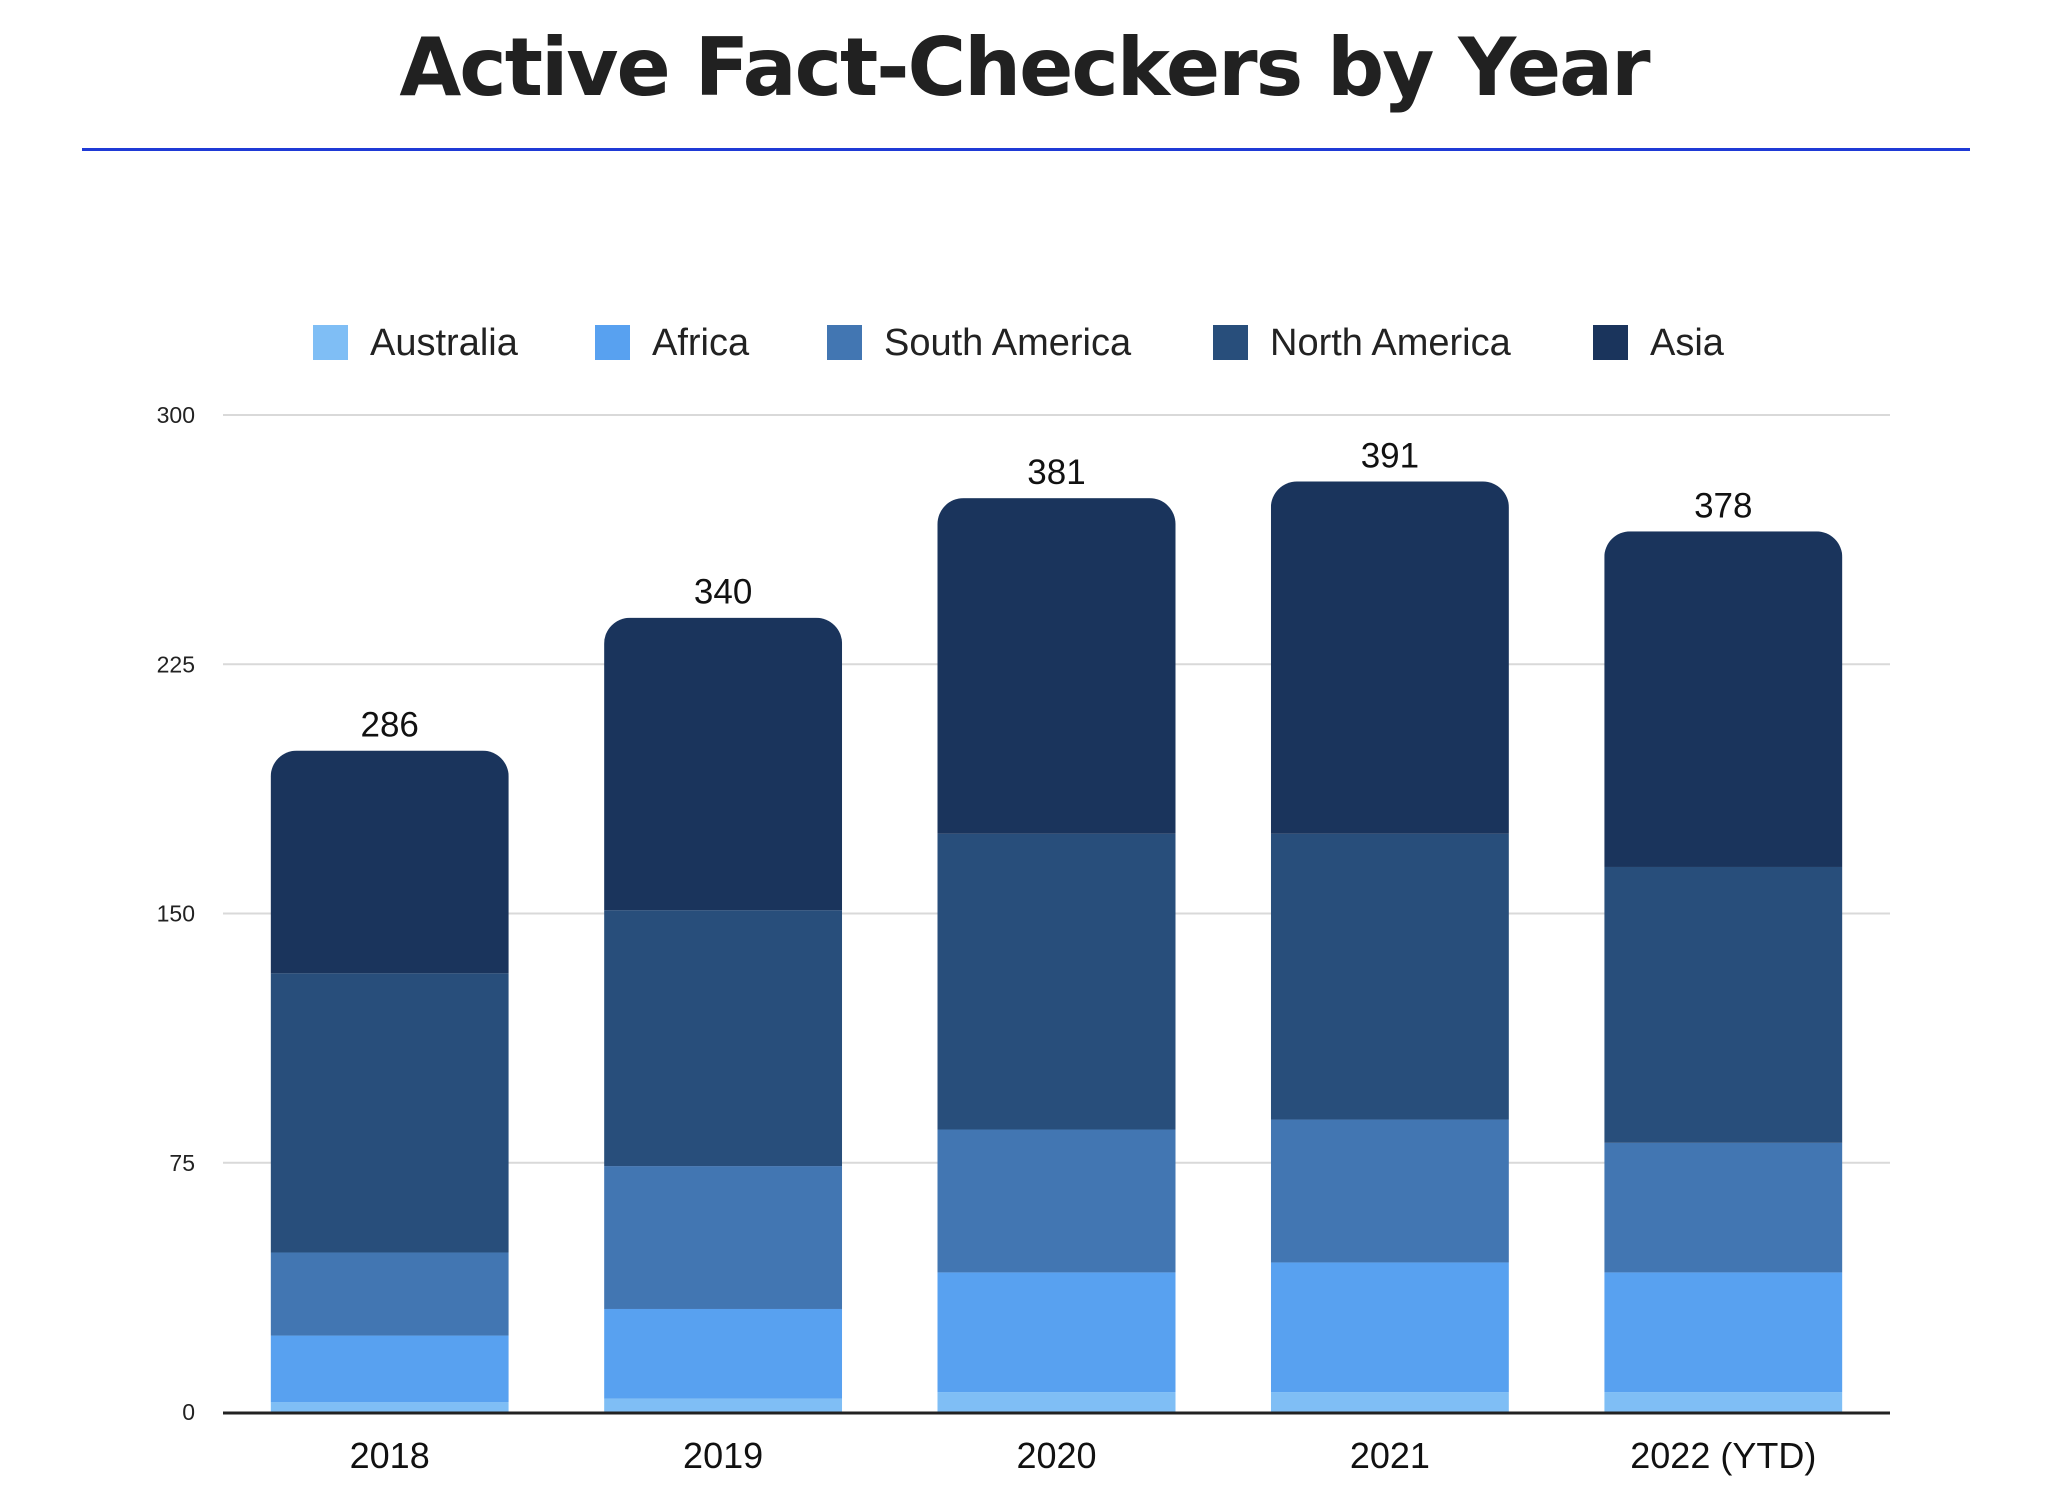  What do you see at coordinates (723, 592) in the screenshot?
I see `total-label-2019: 340` at bounding box center [723, 592].